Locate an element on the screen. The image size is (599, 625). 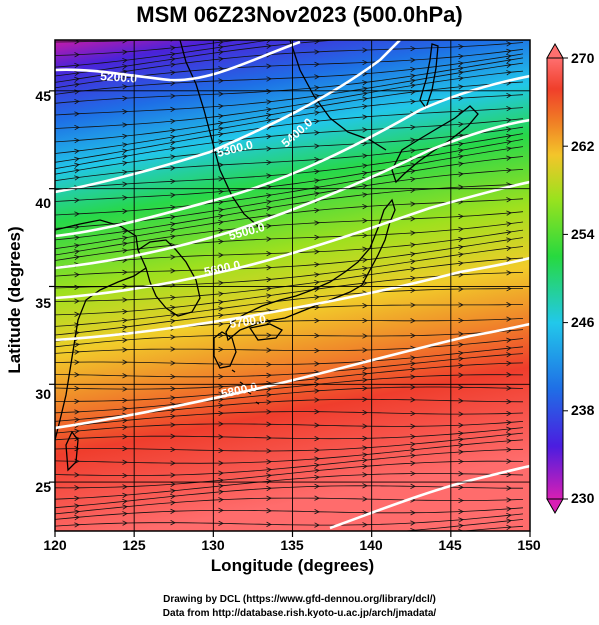
coast-japan-hokkaido is located at coordinates (435, 144).